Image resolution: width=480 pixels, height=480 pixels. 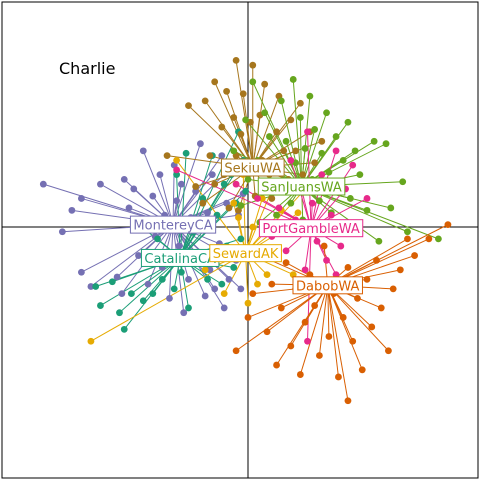 I want to click on centroid-label: SanJuansWA, so click(x=301, y=186).